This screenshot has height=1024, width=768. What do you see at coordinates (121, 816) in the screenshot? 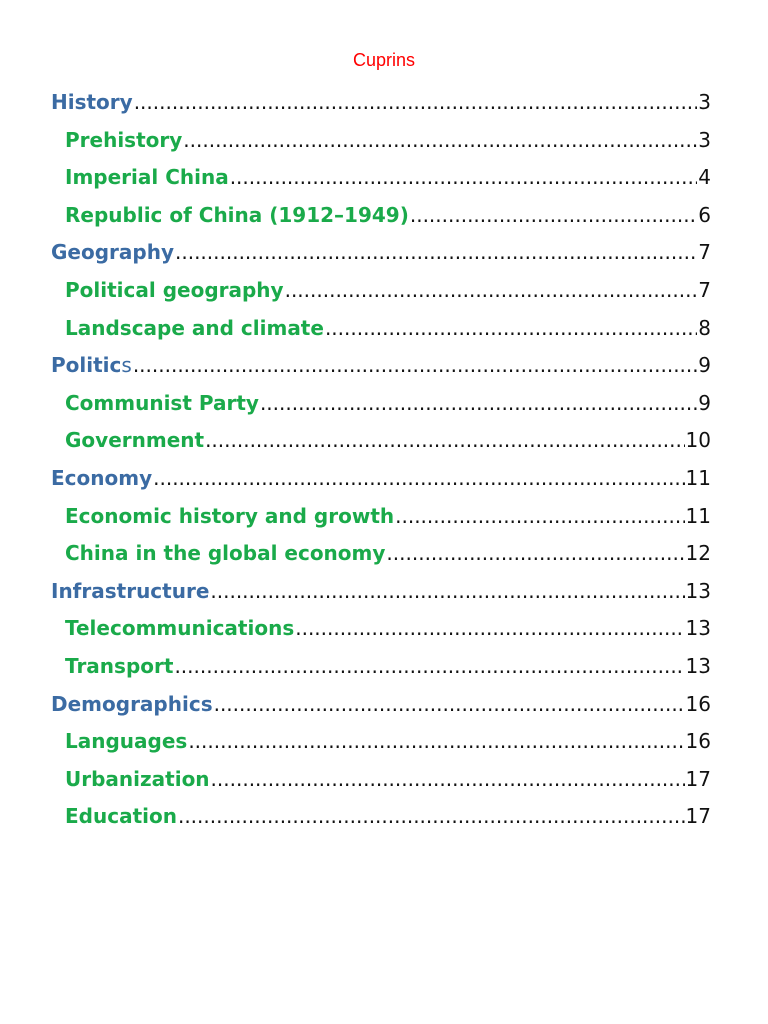
I see `toc-entry-title: Education` at bounding box center [121, 816].